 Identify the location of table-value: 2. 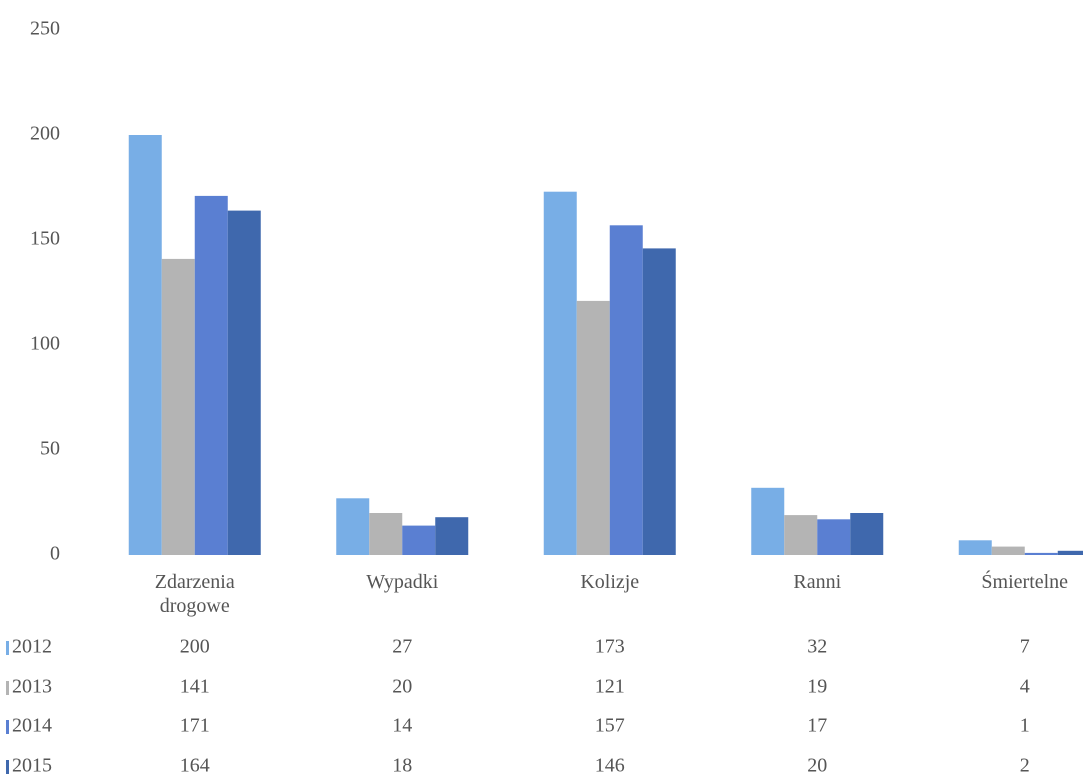
(1025, 766).